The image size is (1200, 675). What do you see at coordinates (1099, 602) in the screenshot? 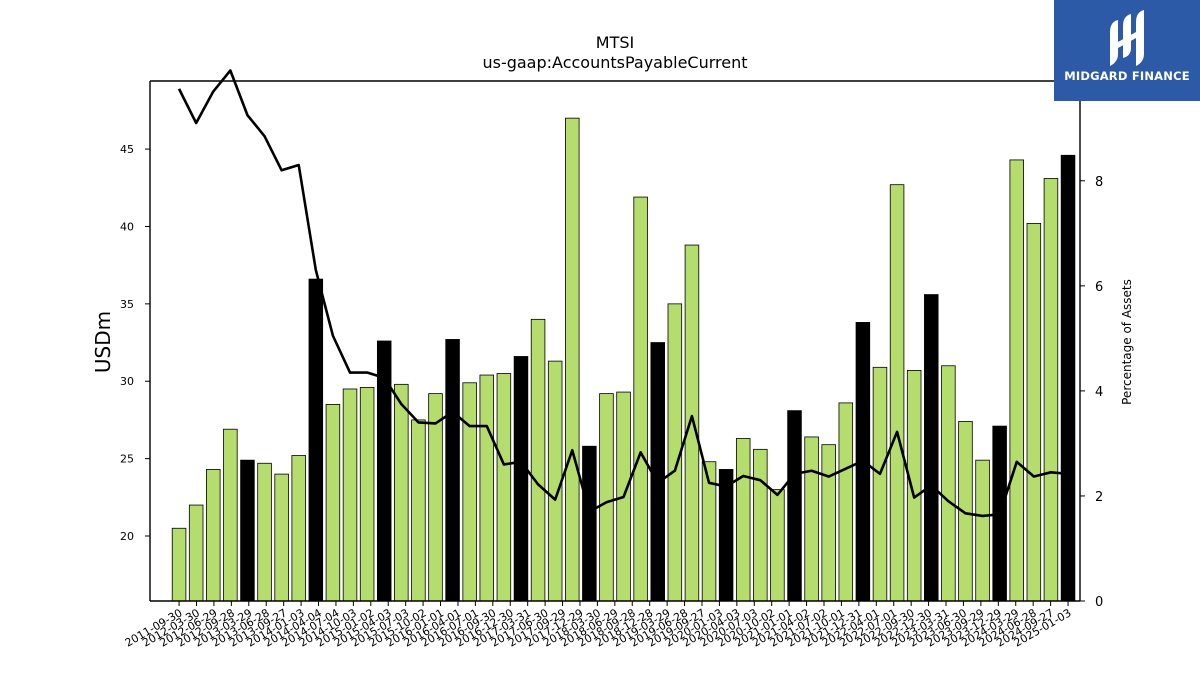
I see `y-tick-label-right: 0` at bounding box center [1099, 602].